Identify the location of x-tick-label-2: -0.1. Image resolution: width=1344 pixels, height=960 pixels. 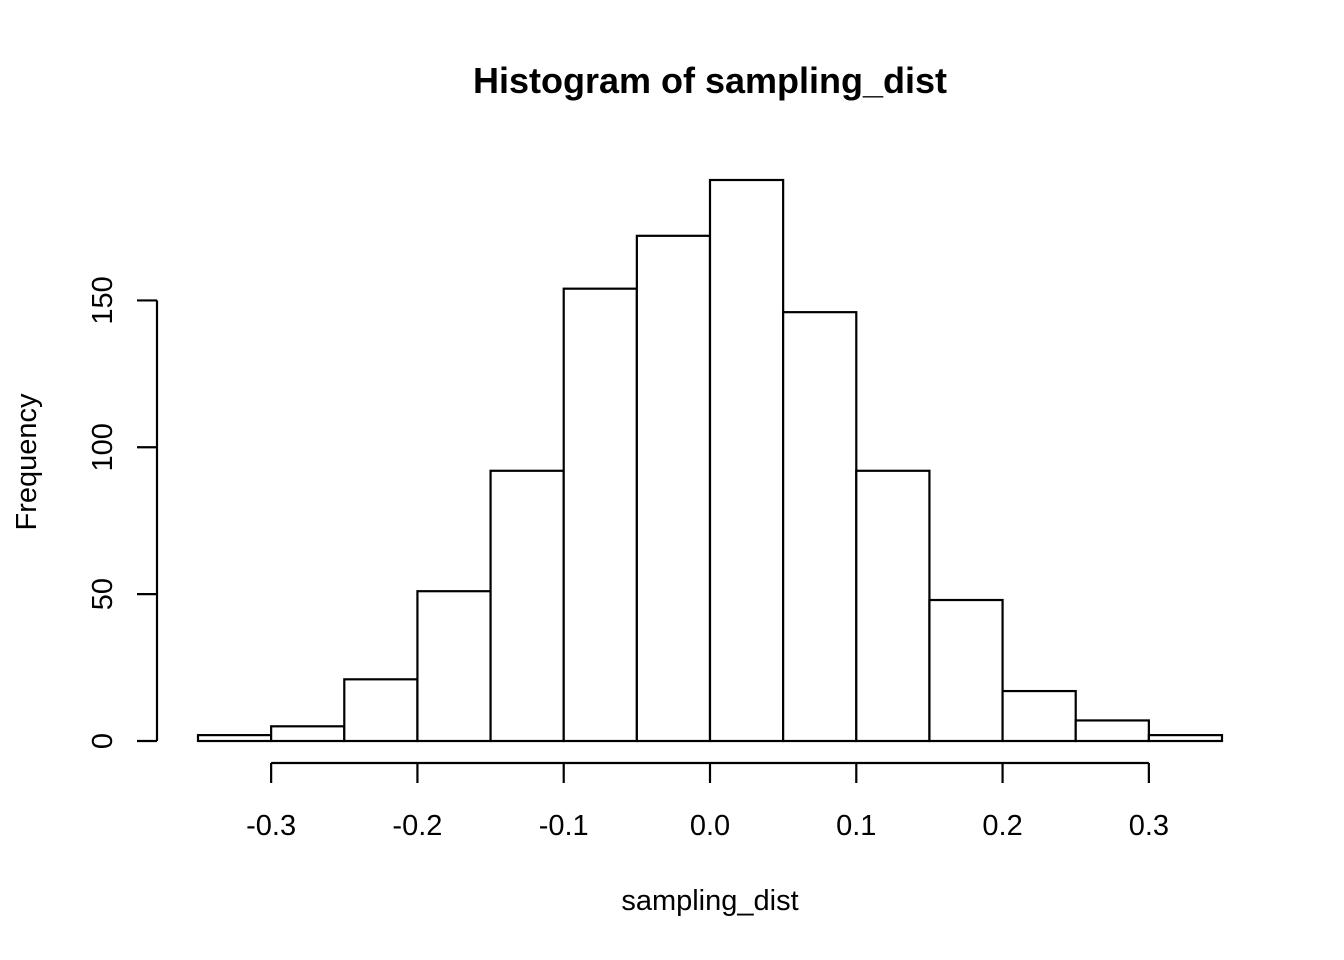
(564, 826).